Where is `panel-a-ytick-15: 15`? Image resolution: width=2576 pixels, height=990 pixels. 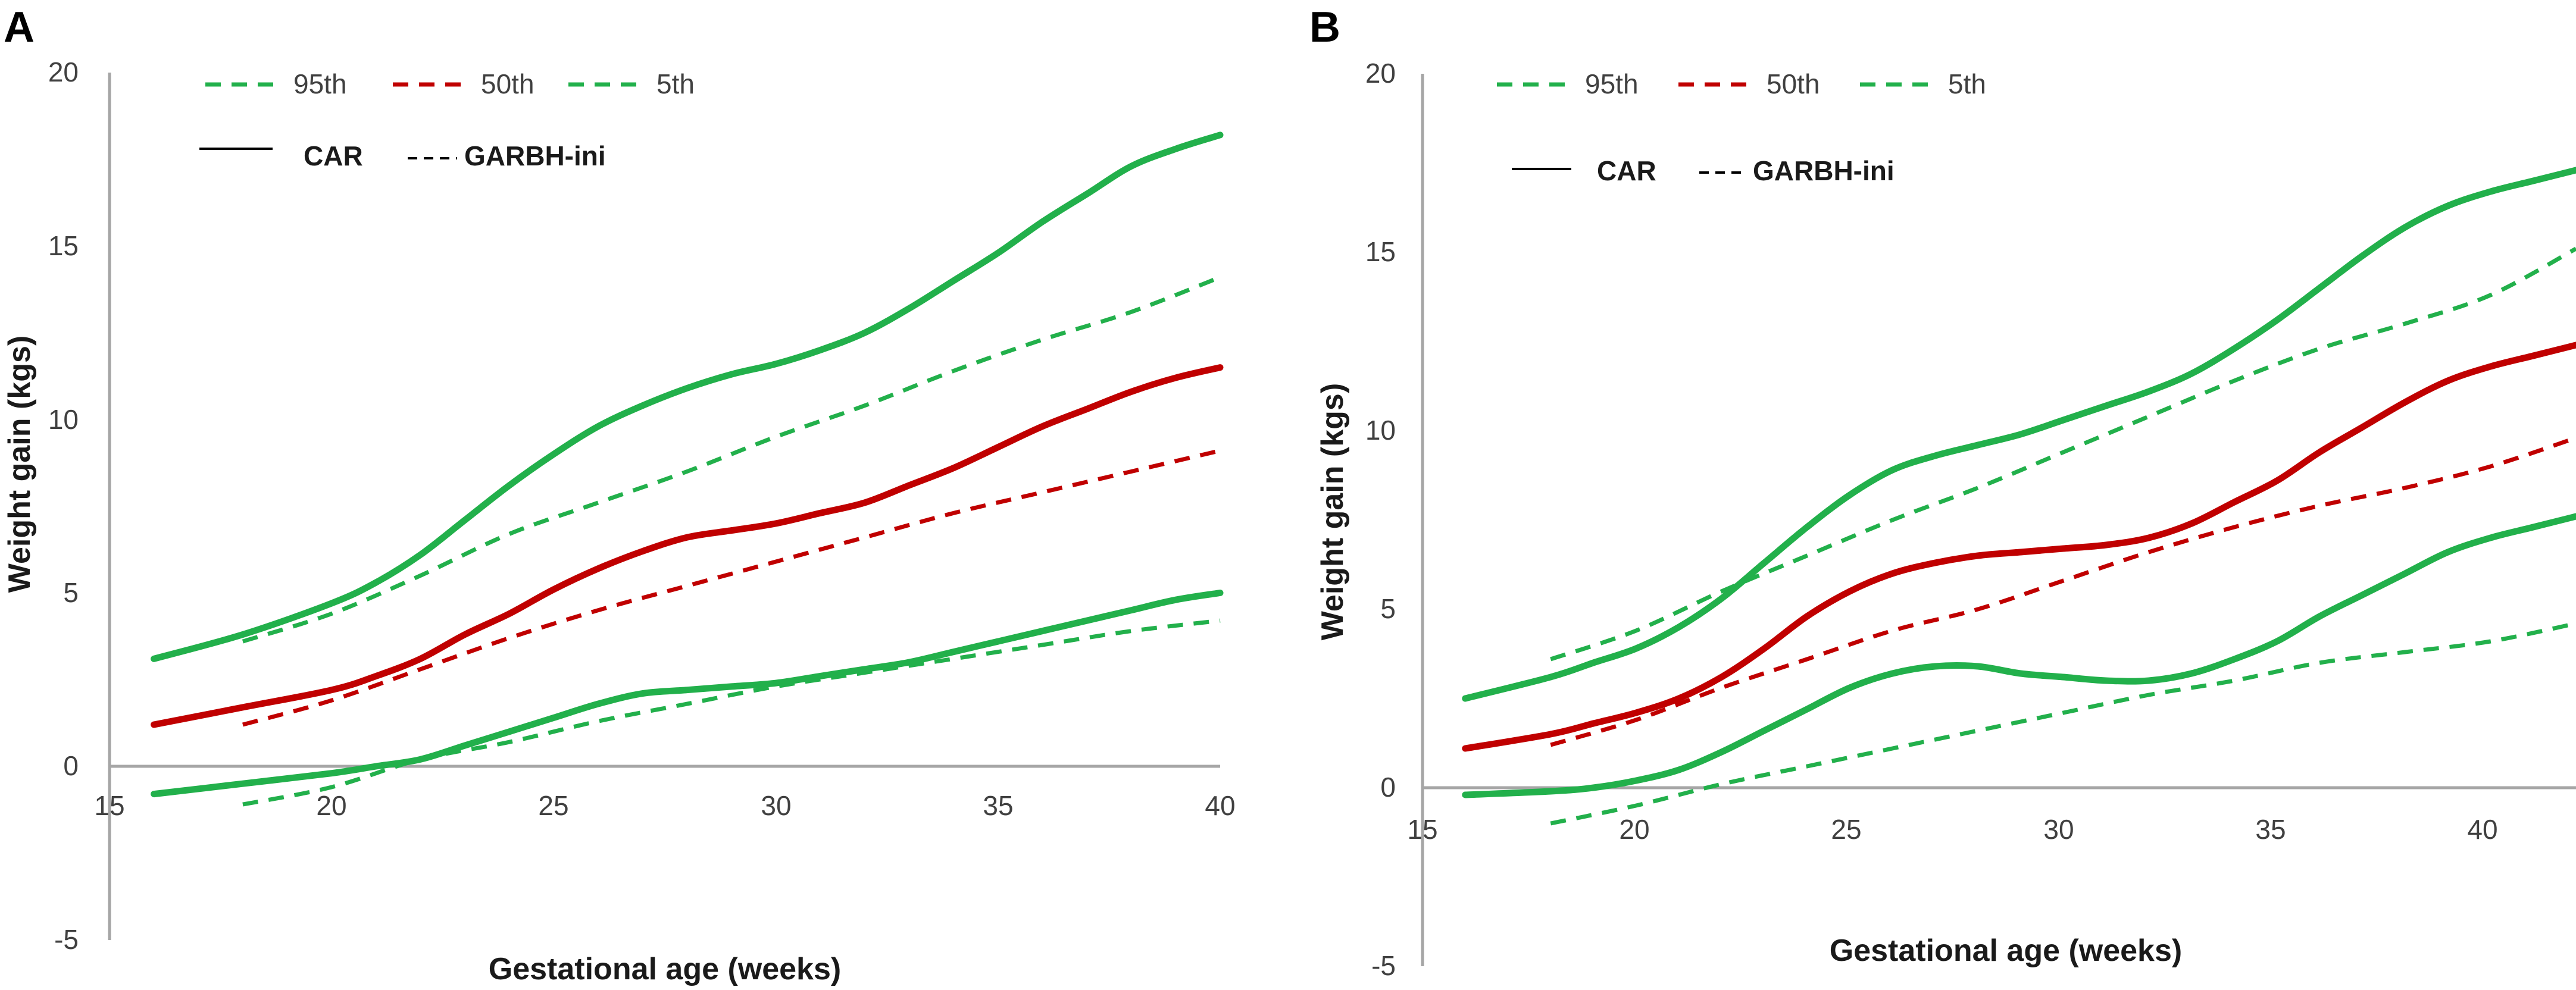 panel-a-ytick-15: 15 is located at coordinates (63, 246).